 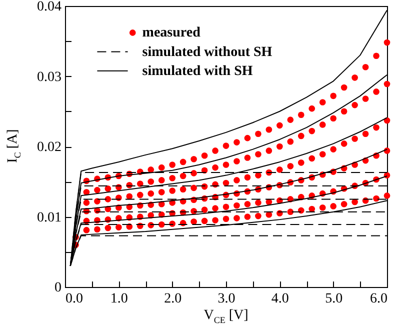 I want to click on x-tick-label: 0.0, so click(x=74, y=299).